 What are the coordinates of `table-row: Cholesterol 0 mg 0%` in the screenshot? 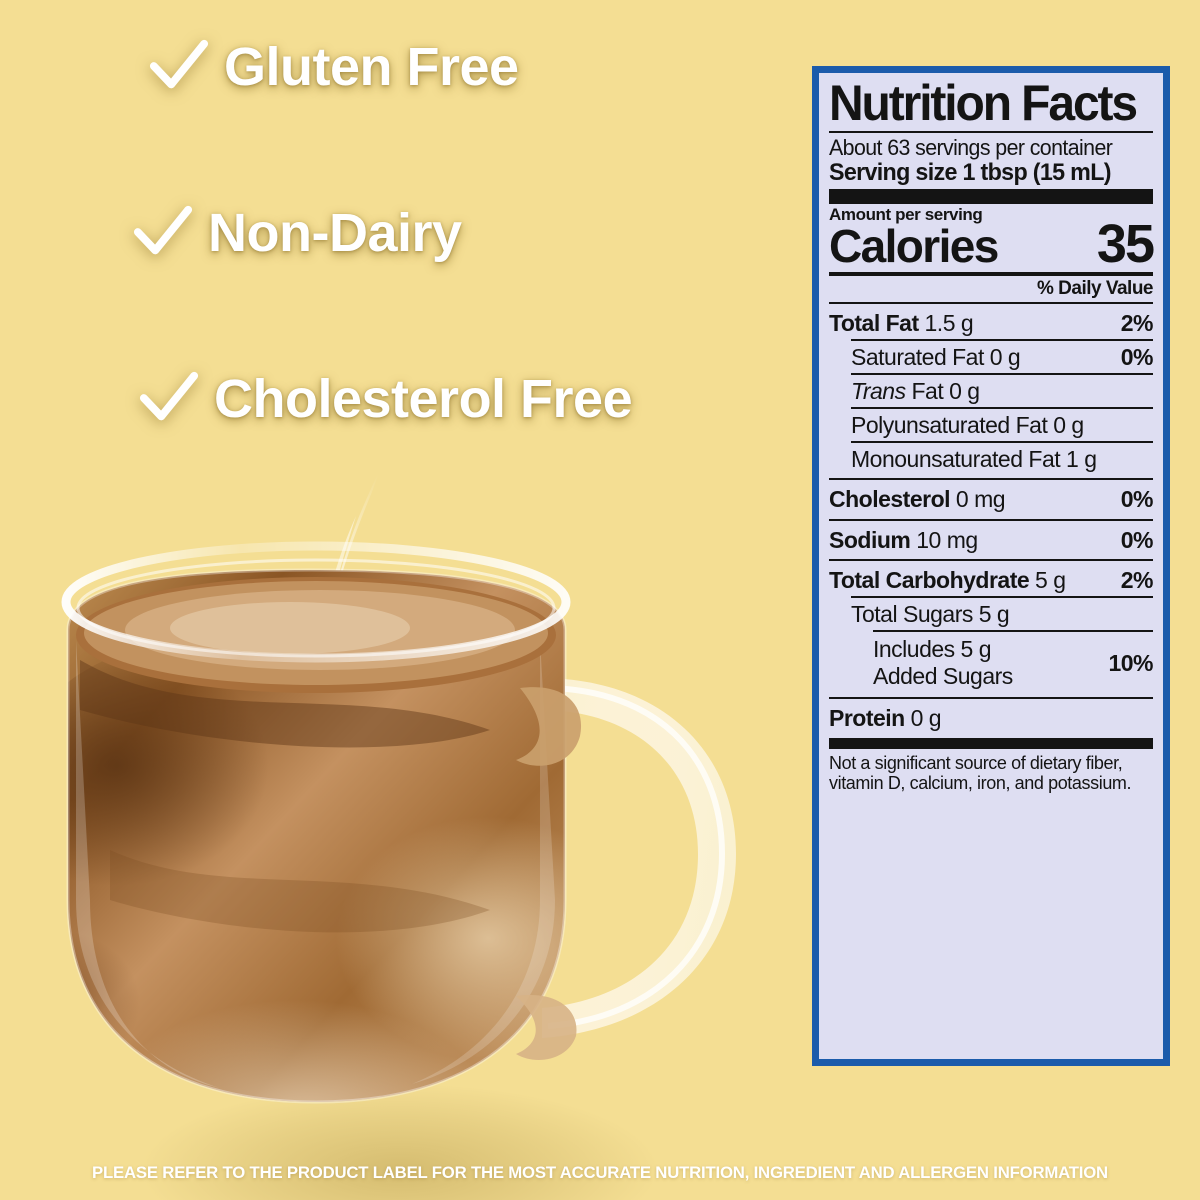 It's located at (991, 499).